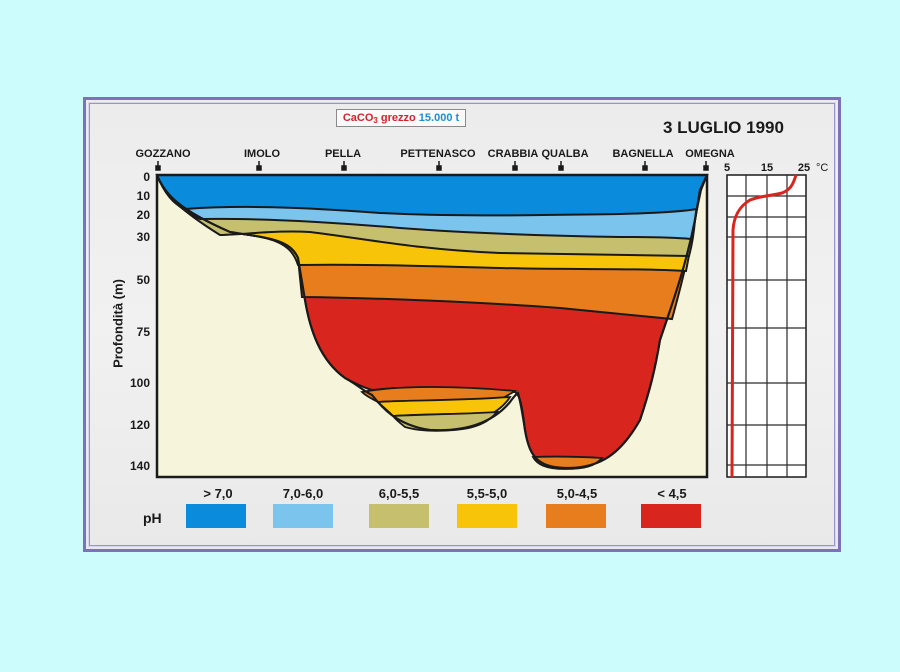 The width and height of the screenshot is (900, 672). Describe the element at coordinates (140, 383) in the screenshot. I see `depth-tick-100: 100` at that location.